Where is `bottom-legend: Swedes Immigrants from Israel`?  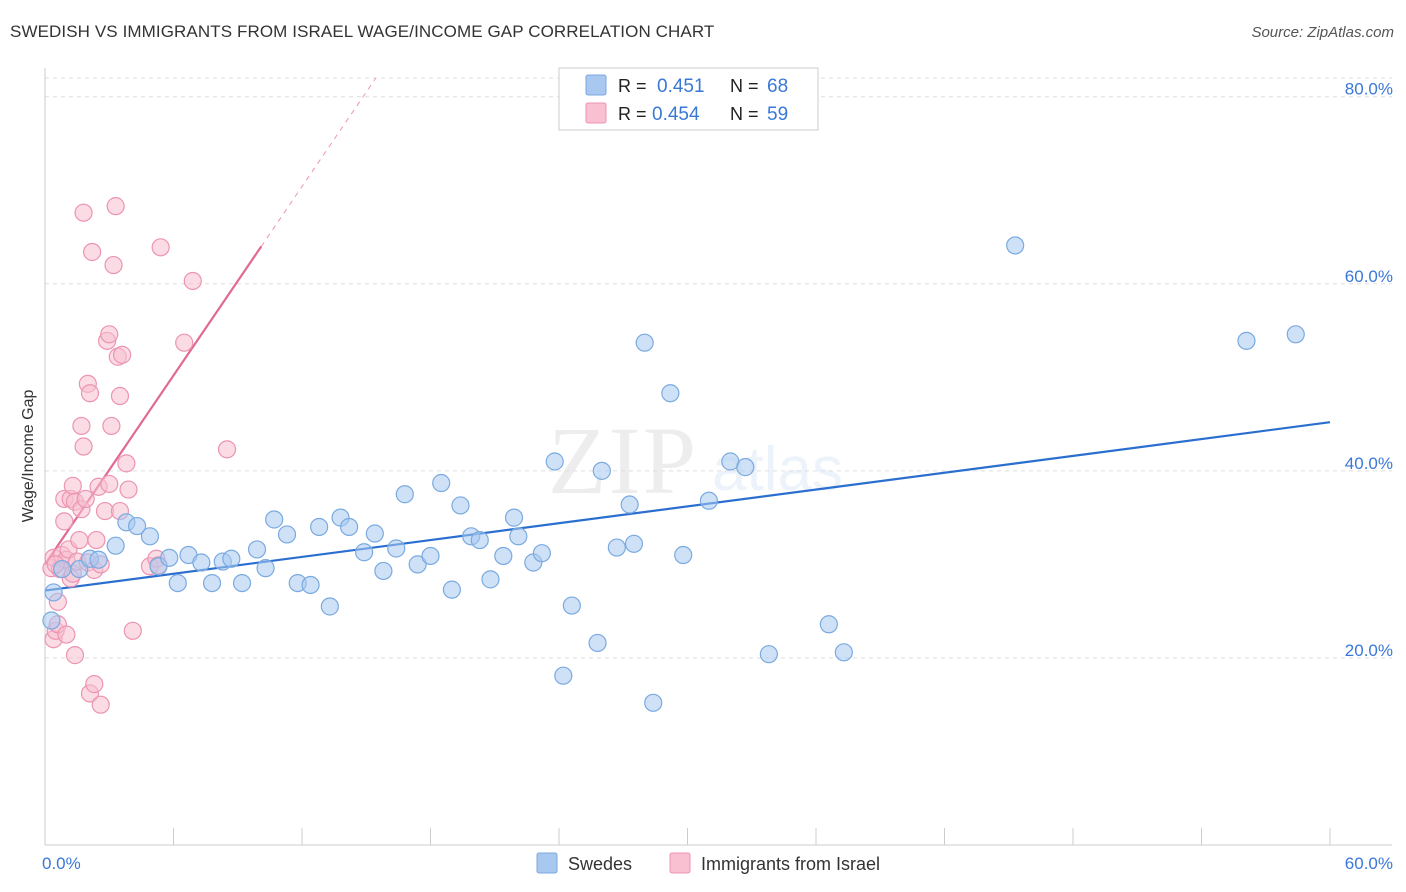
bottom-legend: Swedes Immigrants from Israel is located at coordinates (708, 863).